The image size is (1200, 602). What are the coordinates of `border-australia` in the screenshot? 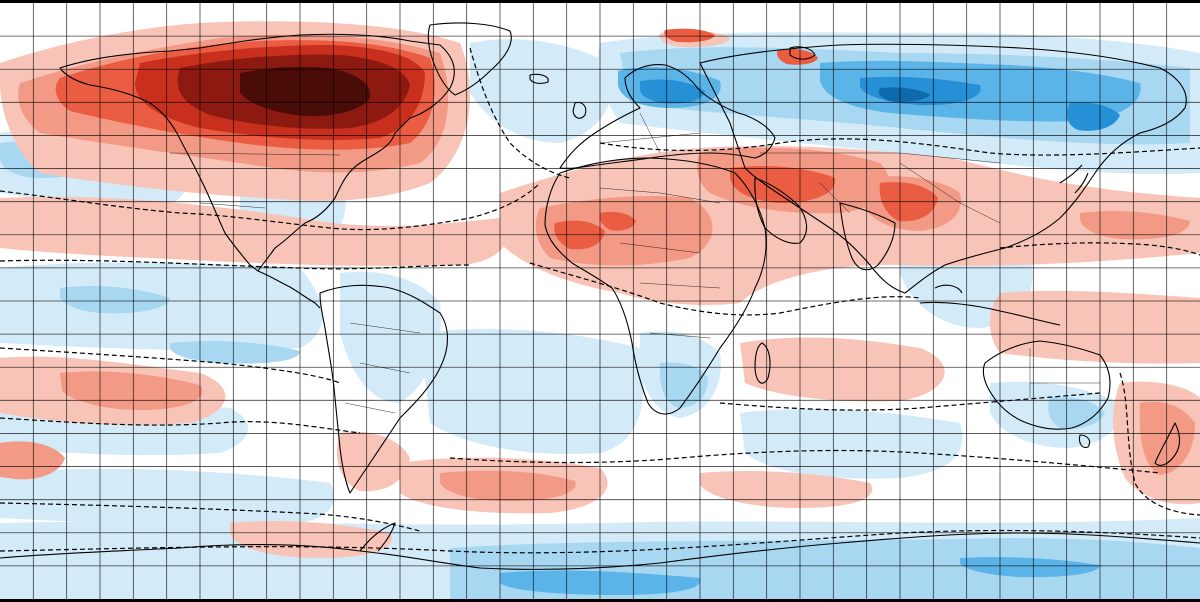 It's located at (1064, 373).